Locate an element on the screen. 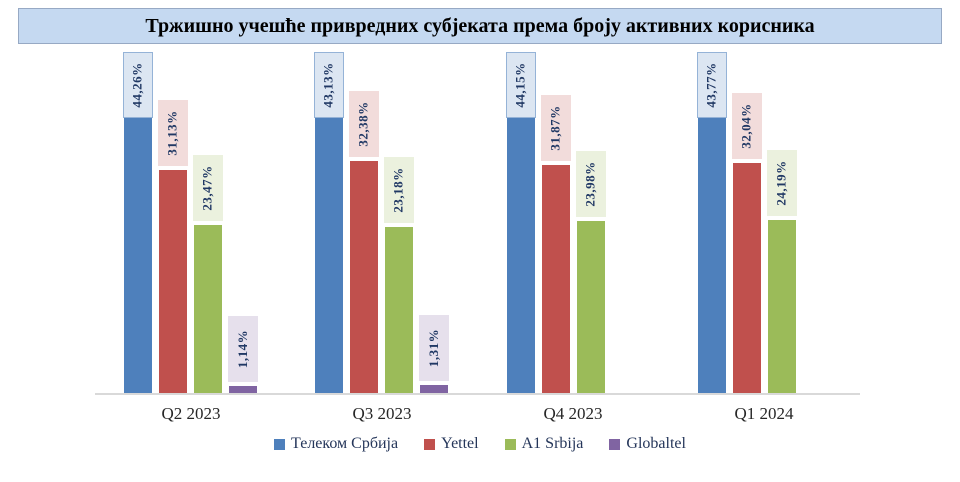 The height and width of the screenshot is (482, 960). bar-value-label: 31,13% is located at coordinates (173, 133).